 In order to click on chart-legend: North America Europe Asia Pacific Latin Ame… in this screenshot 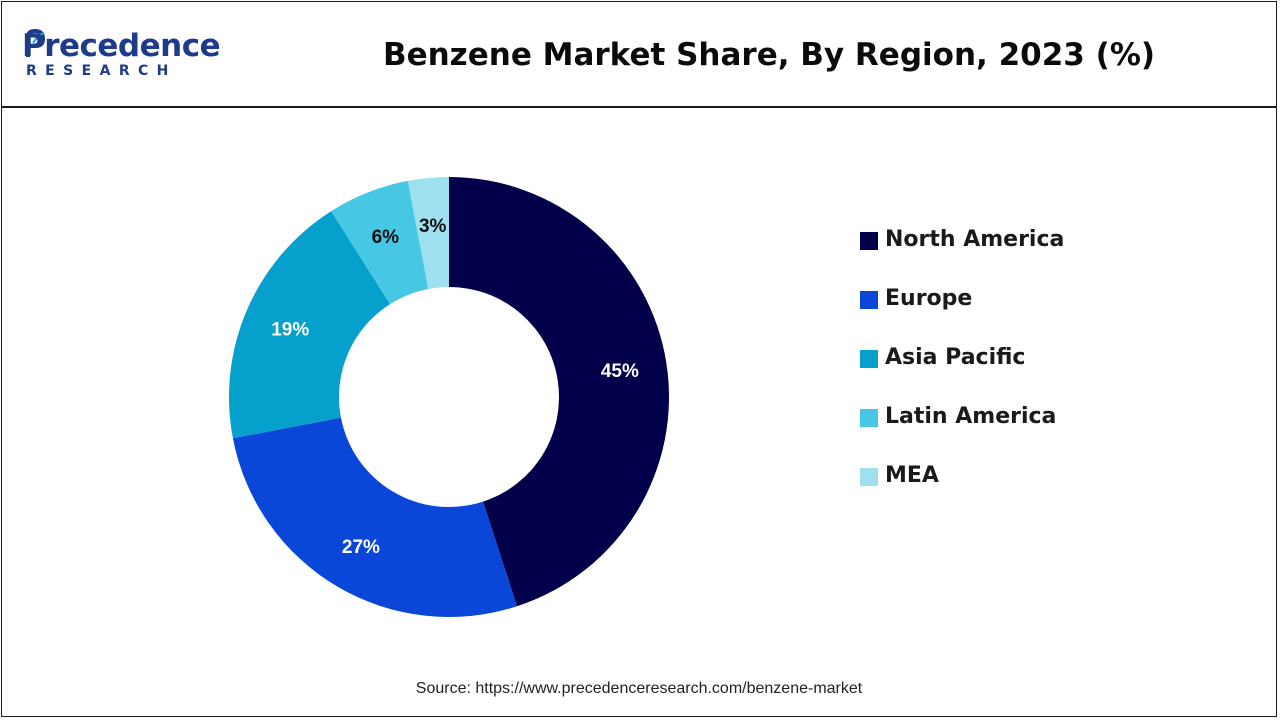, I will do `click(962, 369)`.